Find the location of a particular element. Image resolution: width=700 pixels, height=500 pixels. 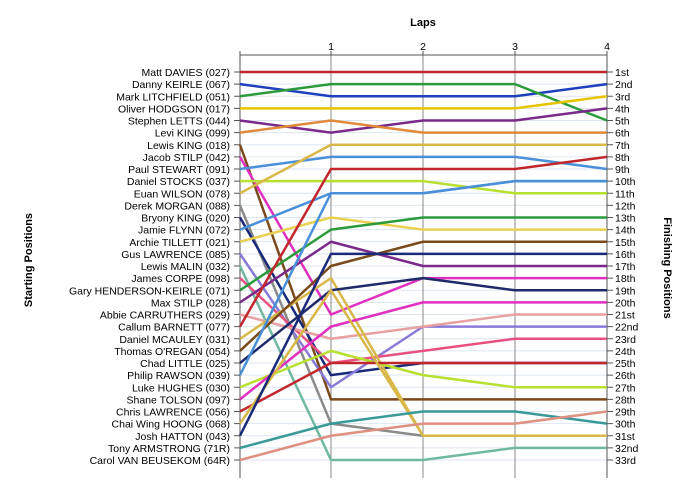

finish-label: 16th is located at coordinates (625, 255).